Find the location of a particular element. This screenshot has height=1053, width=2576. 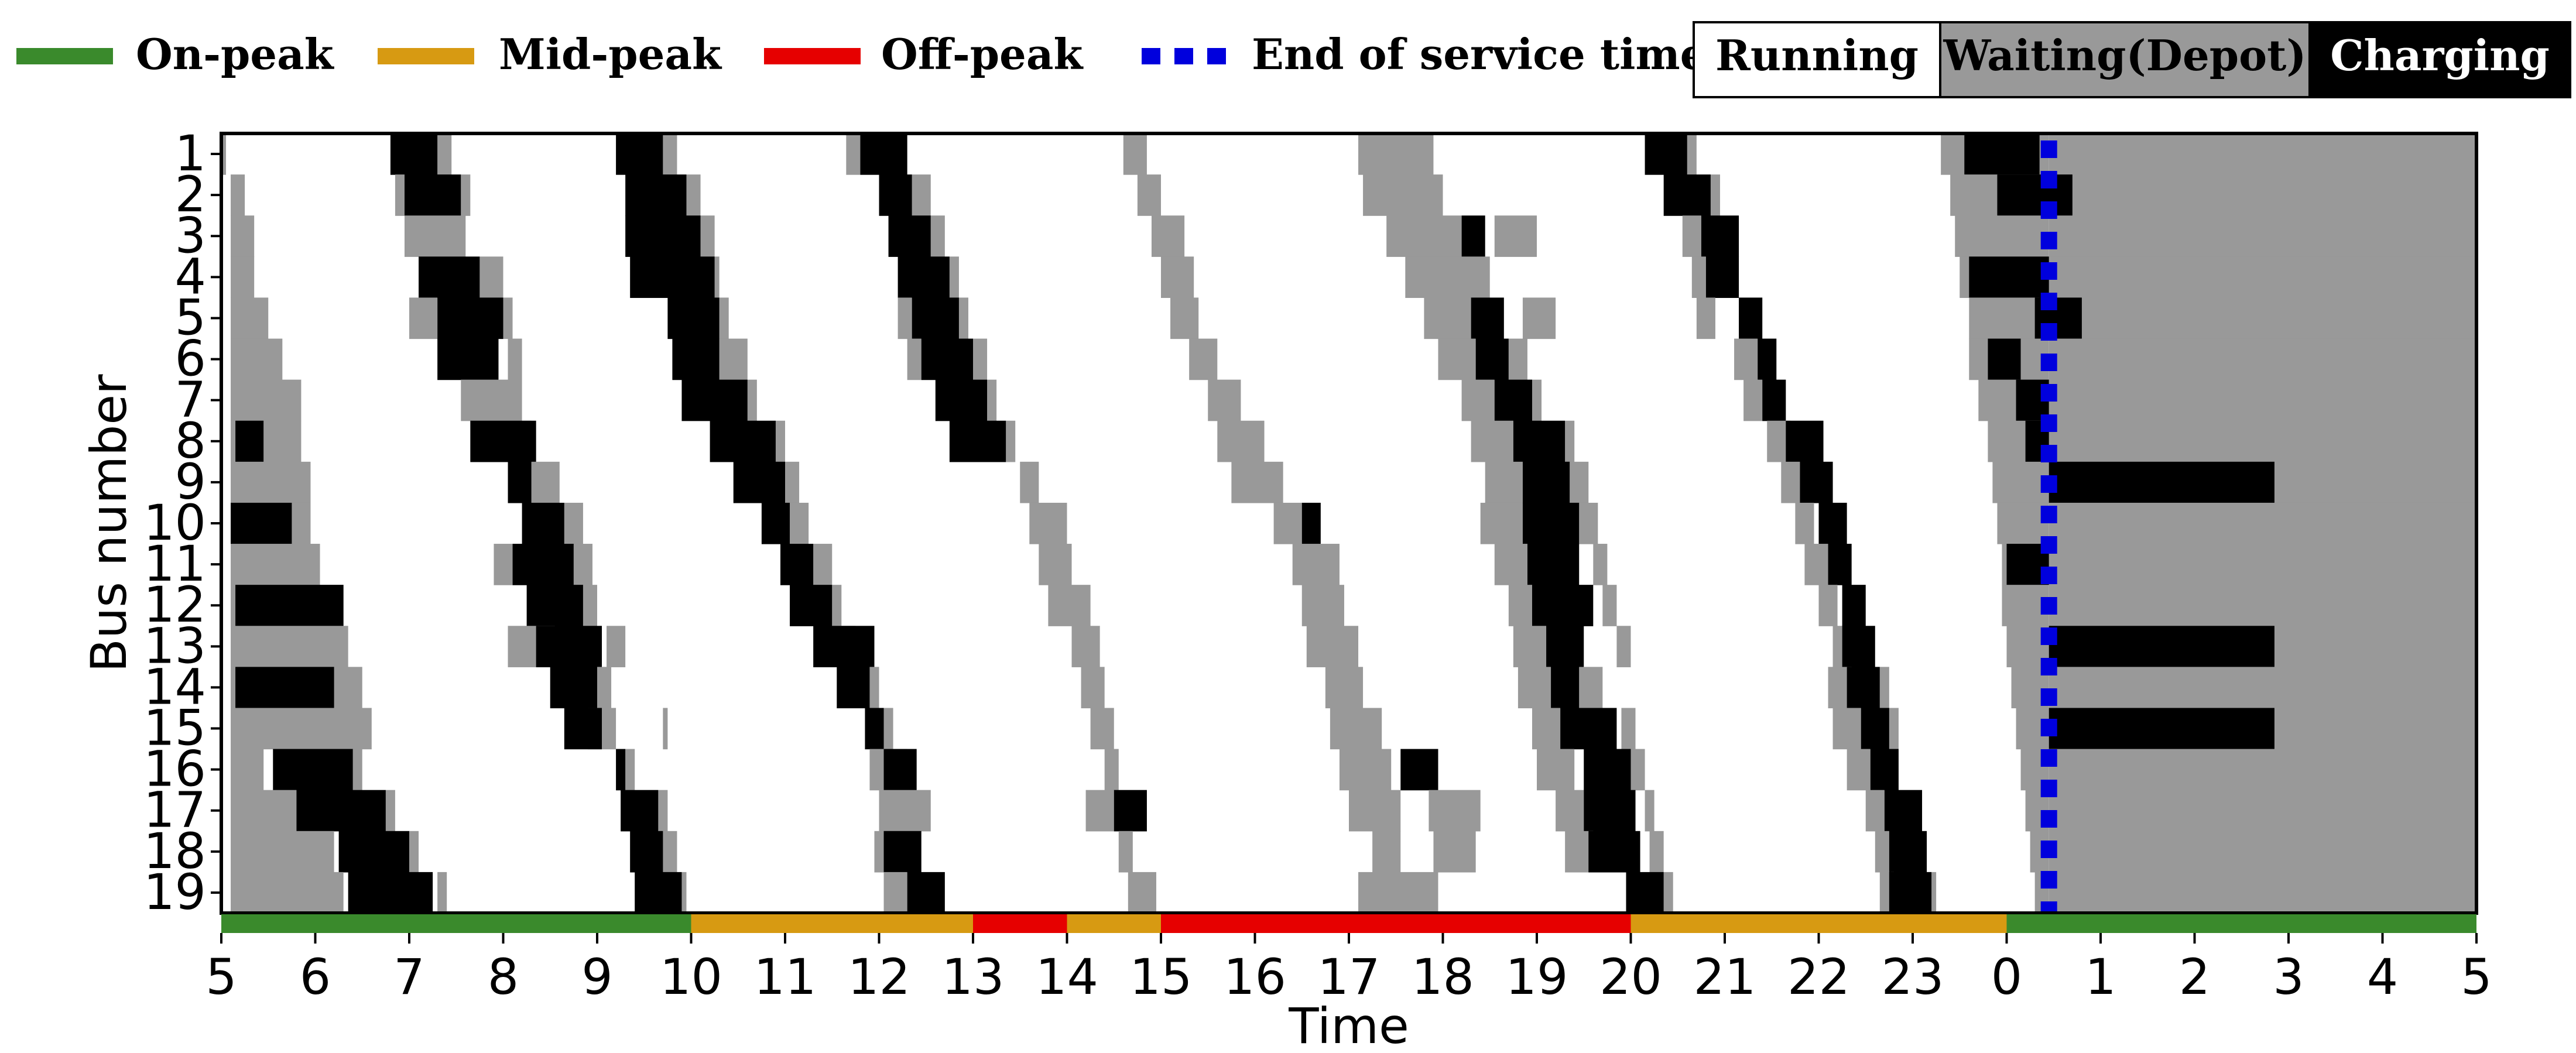

legend-state-box is located at coordinates (2125, 59).